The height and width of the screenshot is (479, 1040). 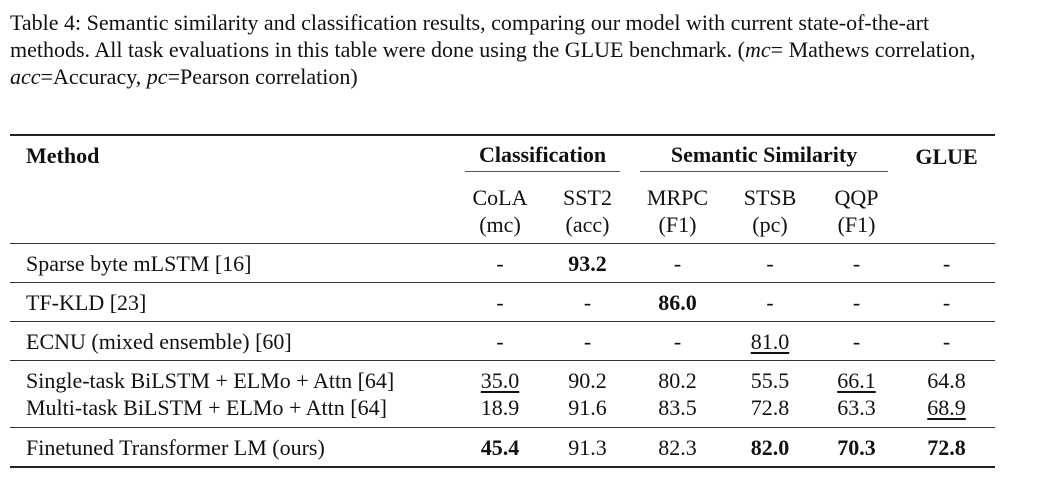 What do you see at coordinates (232, 447) in the screenshot?
I see `method-cell: Finetuned Transformer LM (ours)` at bounding box center [232, 447].